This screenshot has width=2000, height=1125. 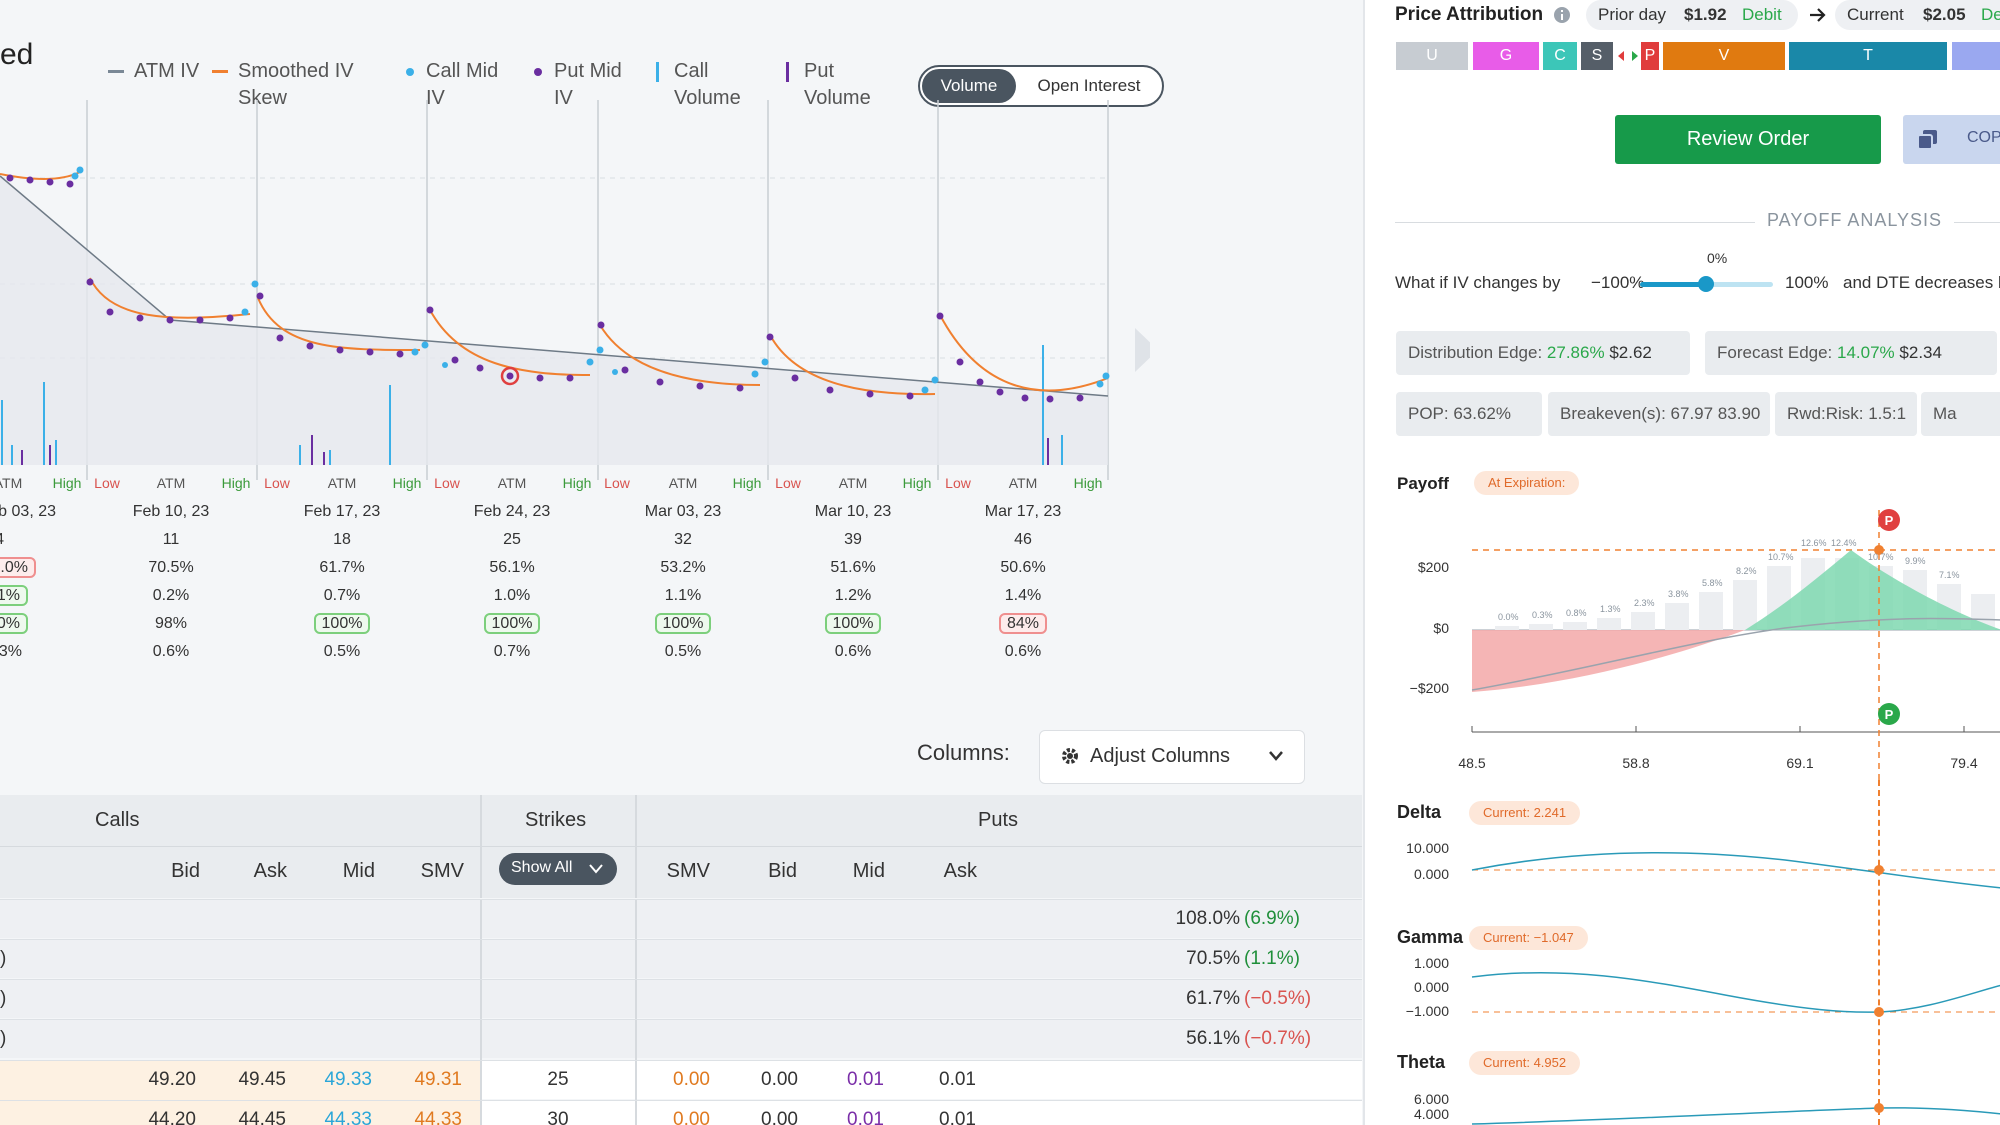 I want to click on attribution-pin: P, so click(x=1650, y=56).